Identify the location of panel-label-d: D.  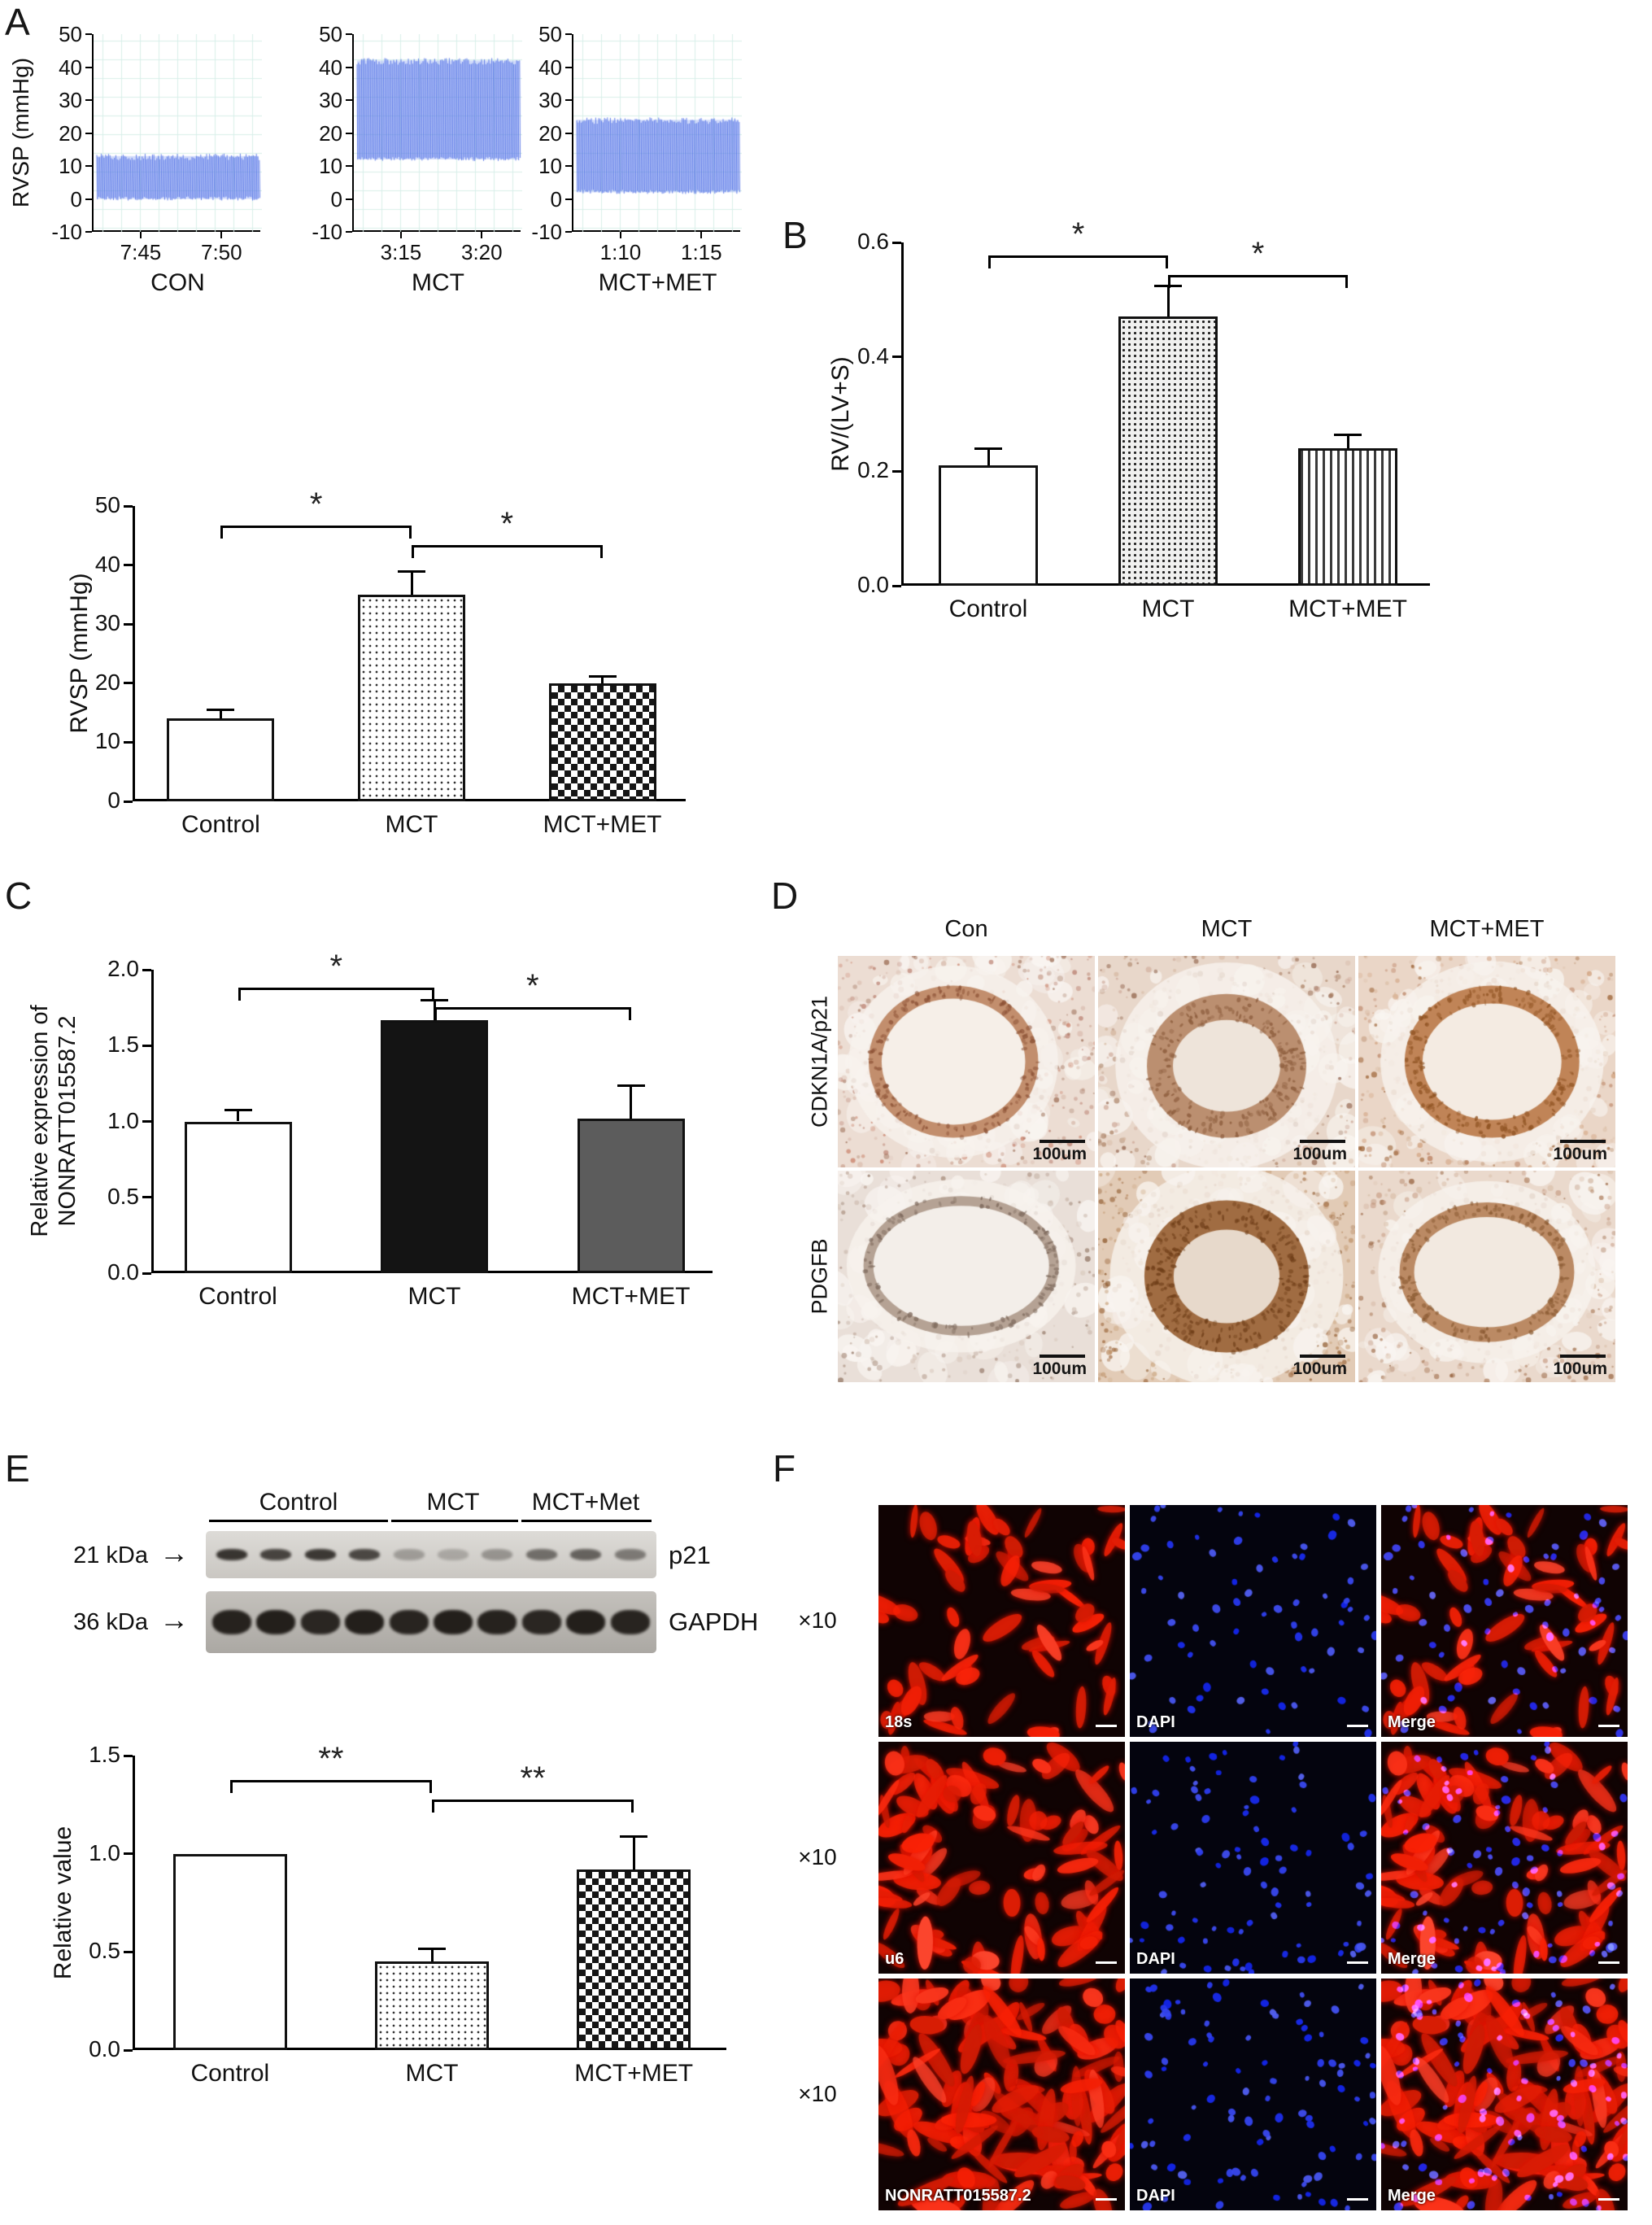
(785, 896).